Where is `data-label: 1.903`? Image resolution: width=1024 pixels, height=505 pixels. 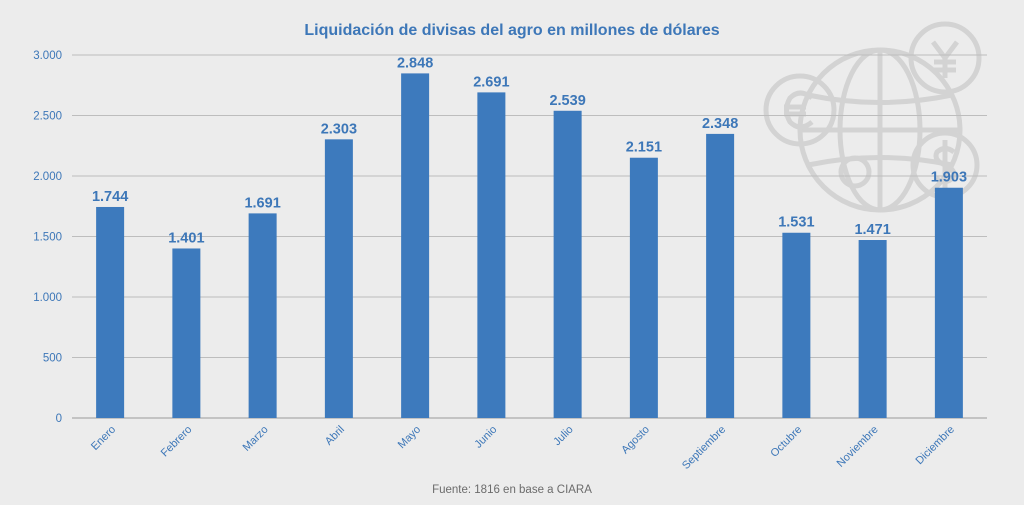 data-label: 1.903 is located at coordinates (949, 178).